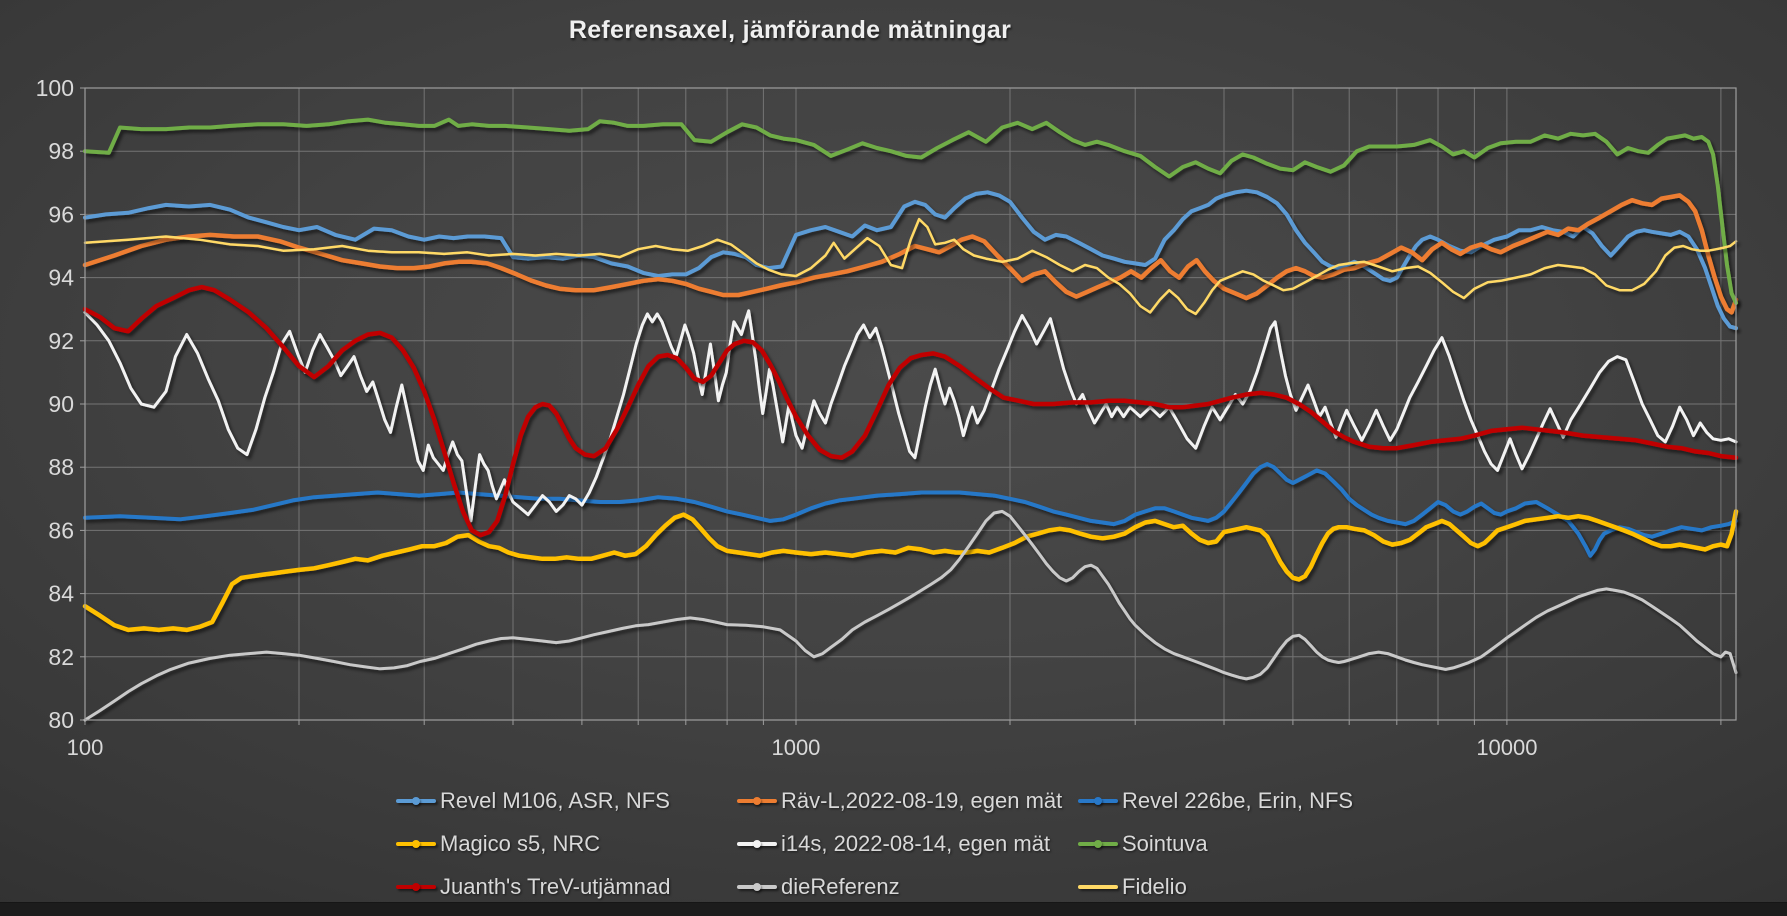  Describe the element at coordinates (555, 800) in the screenshot. I see `legend-label: Revel M106, ASR, NFS` at that location.